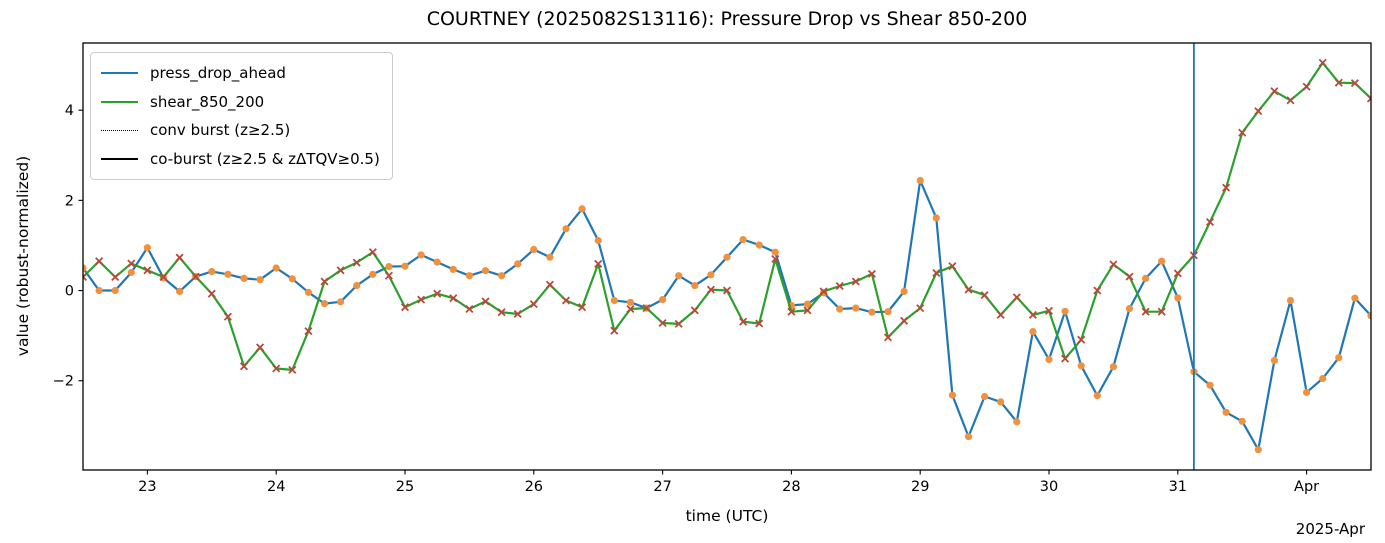  I want to click on y-axis: −2 0 2 4, so click(68, 246).